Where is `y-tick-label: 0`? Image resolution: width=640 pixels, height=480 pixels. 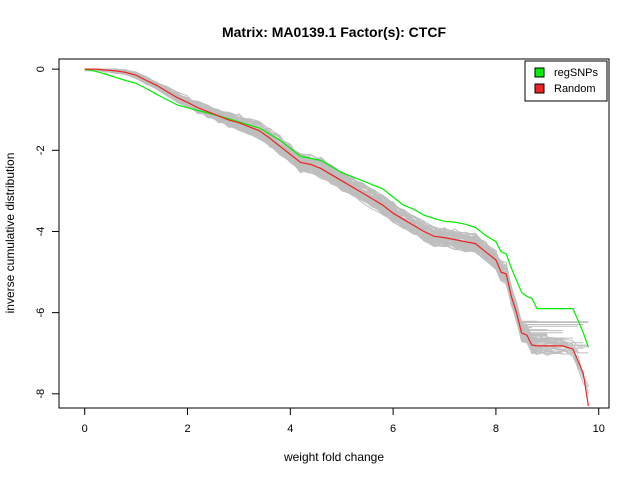 y-tick-label: 0 is located at coordinates (41, 69).